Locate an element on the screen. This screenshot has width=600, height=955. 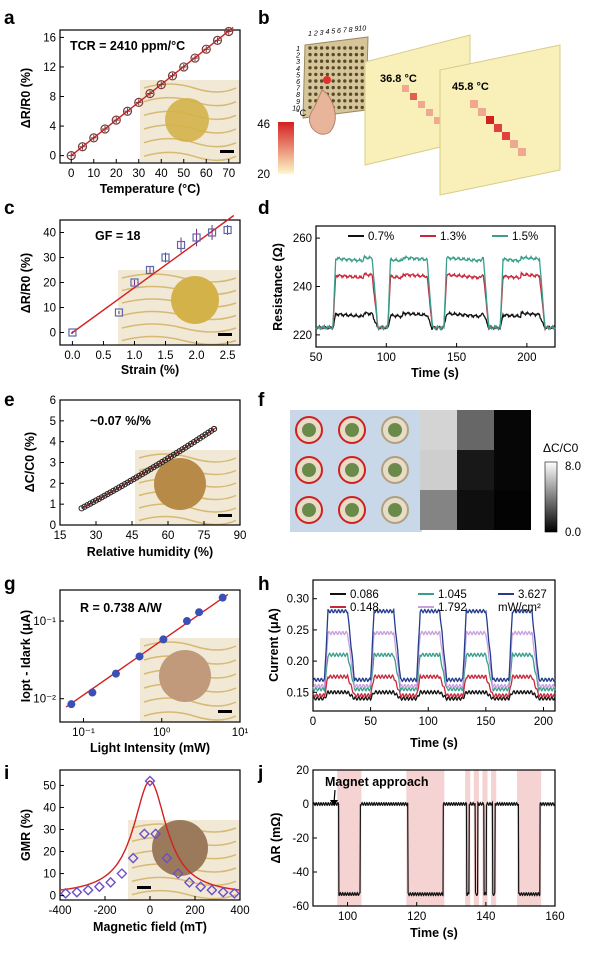
x-axis-label: Time (s) is located at coordinates (434, 933).